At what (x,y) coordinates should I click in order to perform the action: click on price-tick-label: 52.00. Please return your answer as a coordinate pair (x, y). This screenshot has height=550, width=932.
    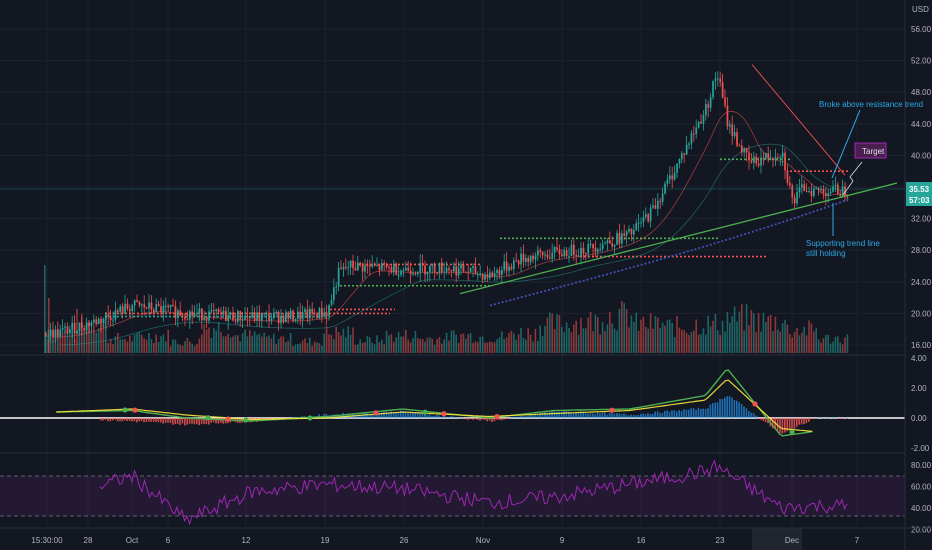
    Looking at the image, I should click on (921, 61).